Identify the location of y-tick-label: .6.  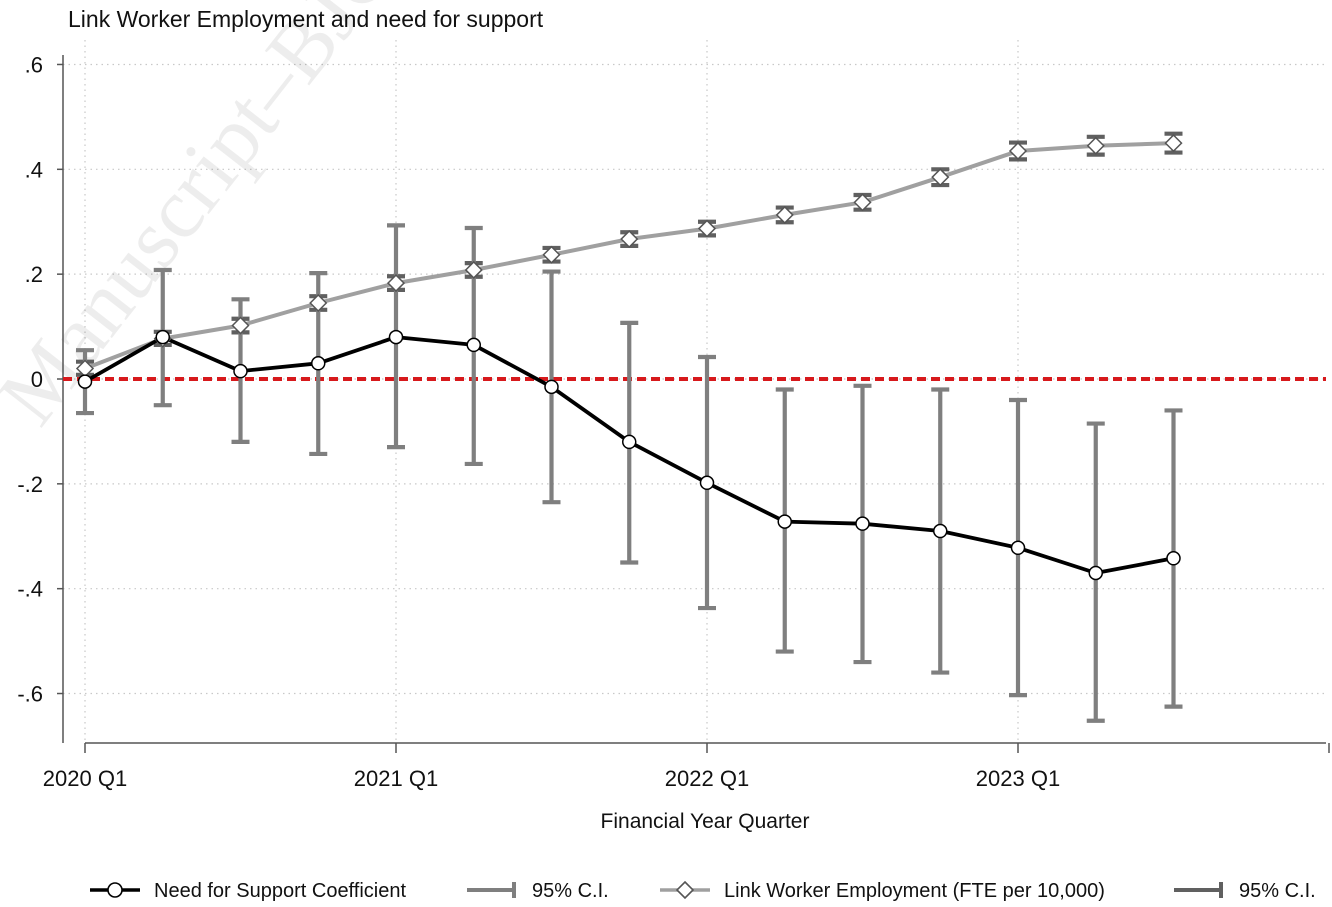
(34, 64).